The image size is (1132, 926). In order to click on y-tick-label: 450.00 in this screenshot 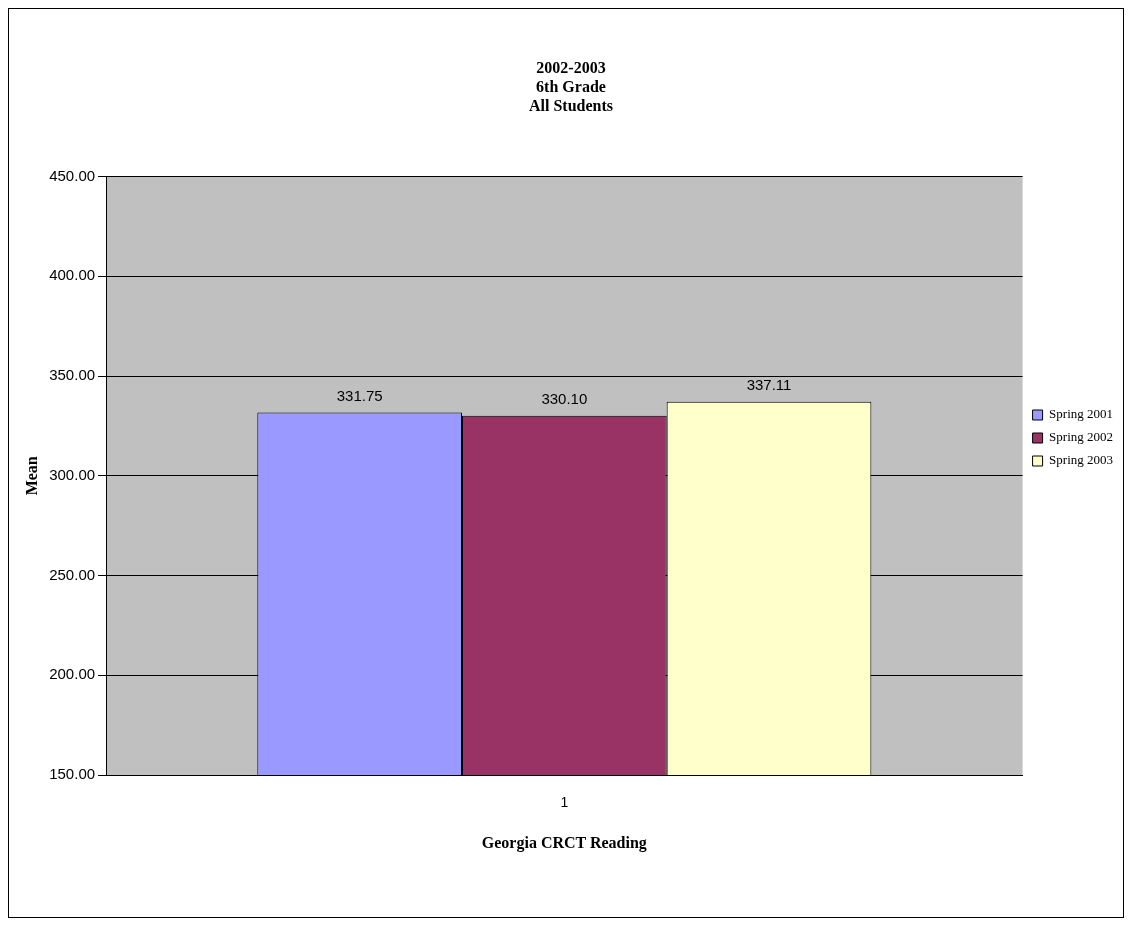, I will do `click(72, 175)`.